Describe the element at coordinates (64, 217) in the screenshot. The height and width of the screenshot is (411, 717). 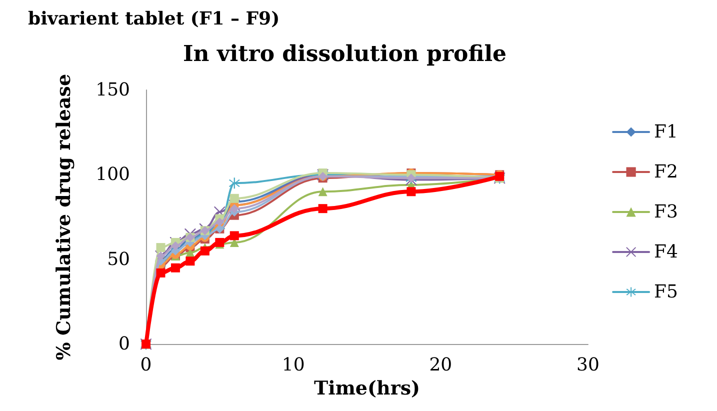
I see `y-axis-title: % Cumulative drug release` at that location.